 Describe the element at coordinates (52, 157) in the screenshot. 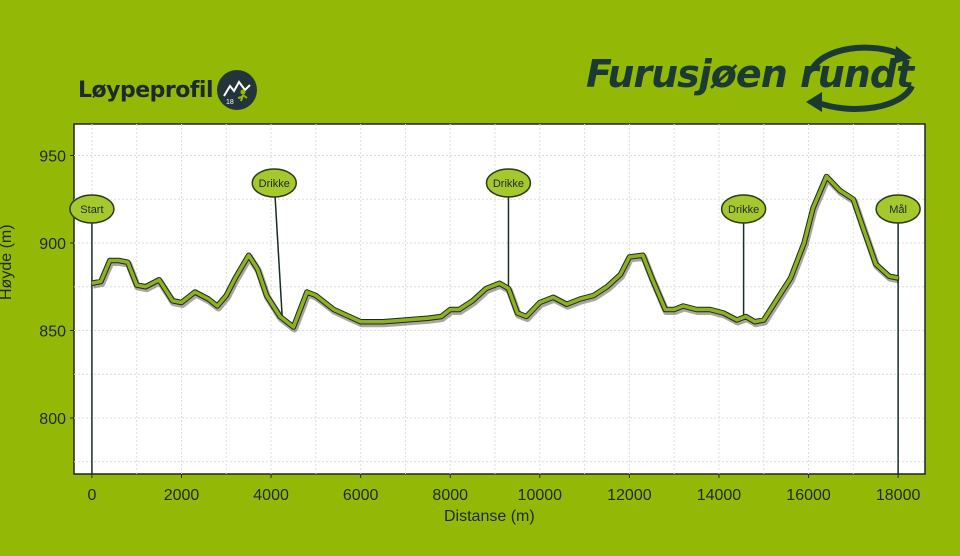

I see `y-tick-label: 950` at that location.